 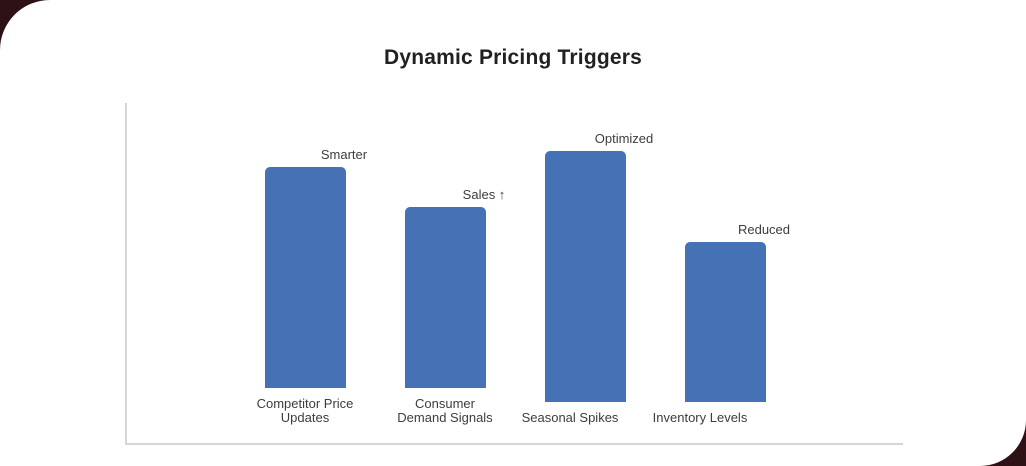 What do you see at coordinates (305, 417) in the screenshot?
I see `x-axis-label-line: Updates` at bounding box center [305, 417].